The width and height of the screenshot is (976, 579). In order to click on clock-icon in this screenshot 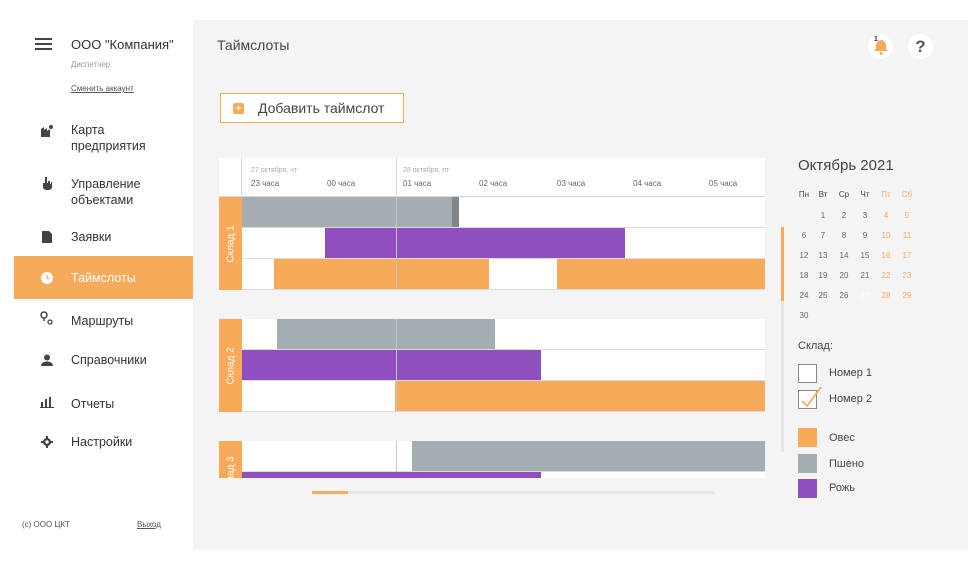, I will do `click(47, 278)`.